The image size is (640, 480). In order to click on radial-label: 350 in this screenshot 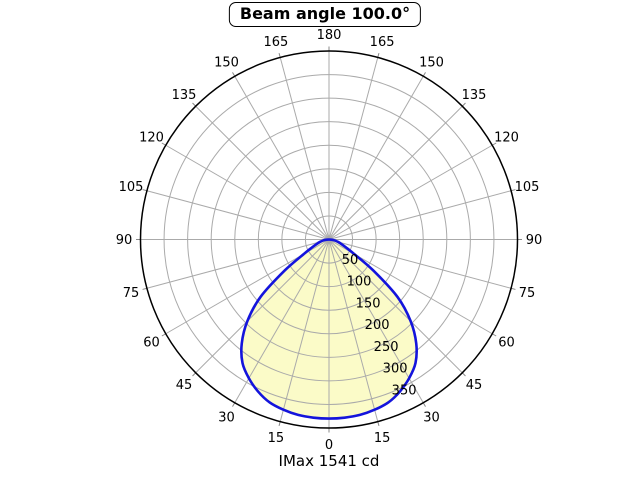, I will do `click(404, 390)`.